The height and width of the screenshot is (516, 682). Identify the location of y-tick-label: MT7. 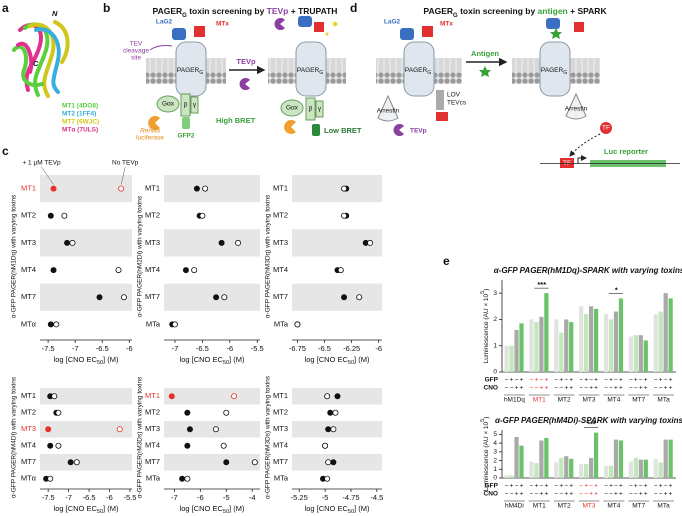
(28, 461).